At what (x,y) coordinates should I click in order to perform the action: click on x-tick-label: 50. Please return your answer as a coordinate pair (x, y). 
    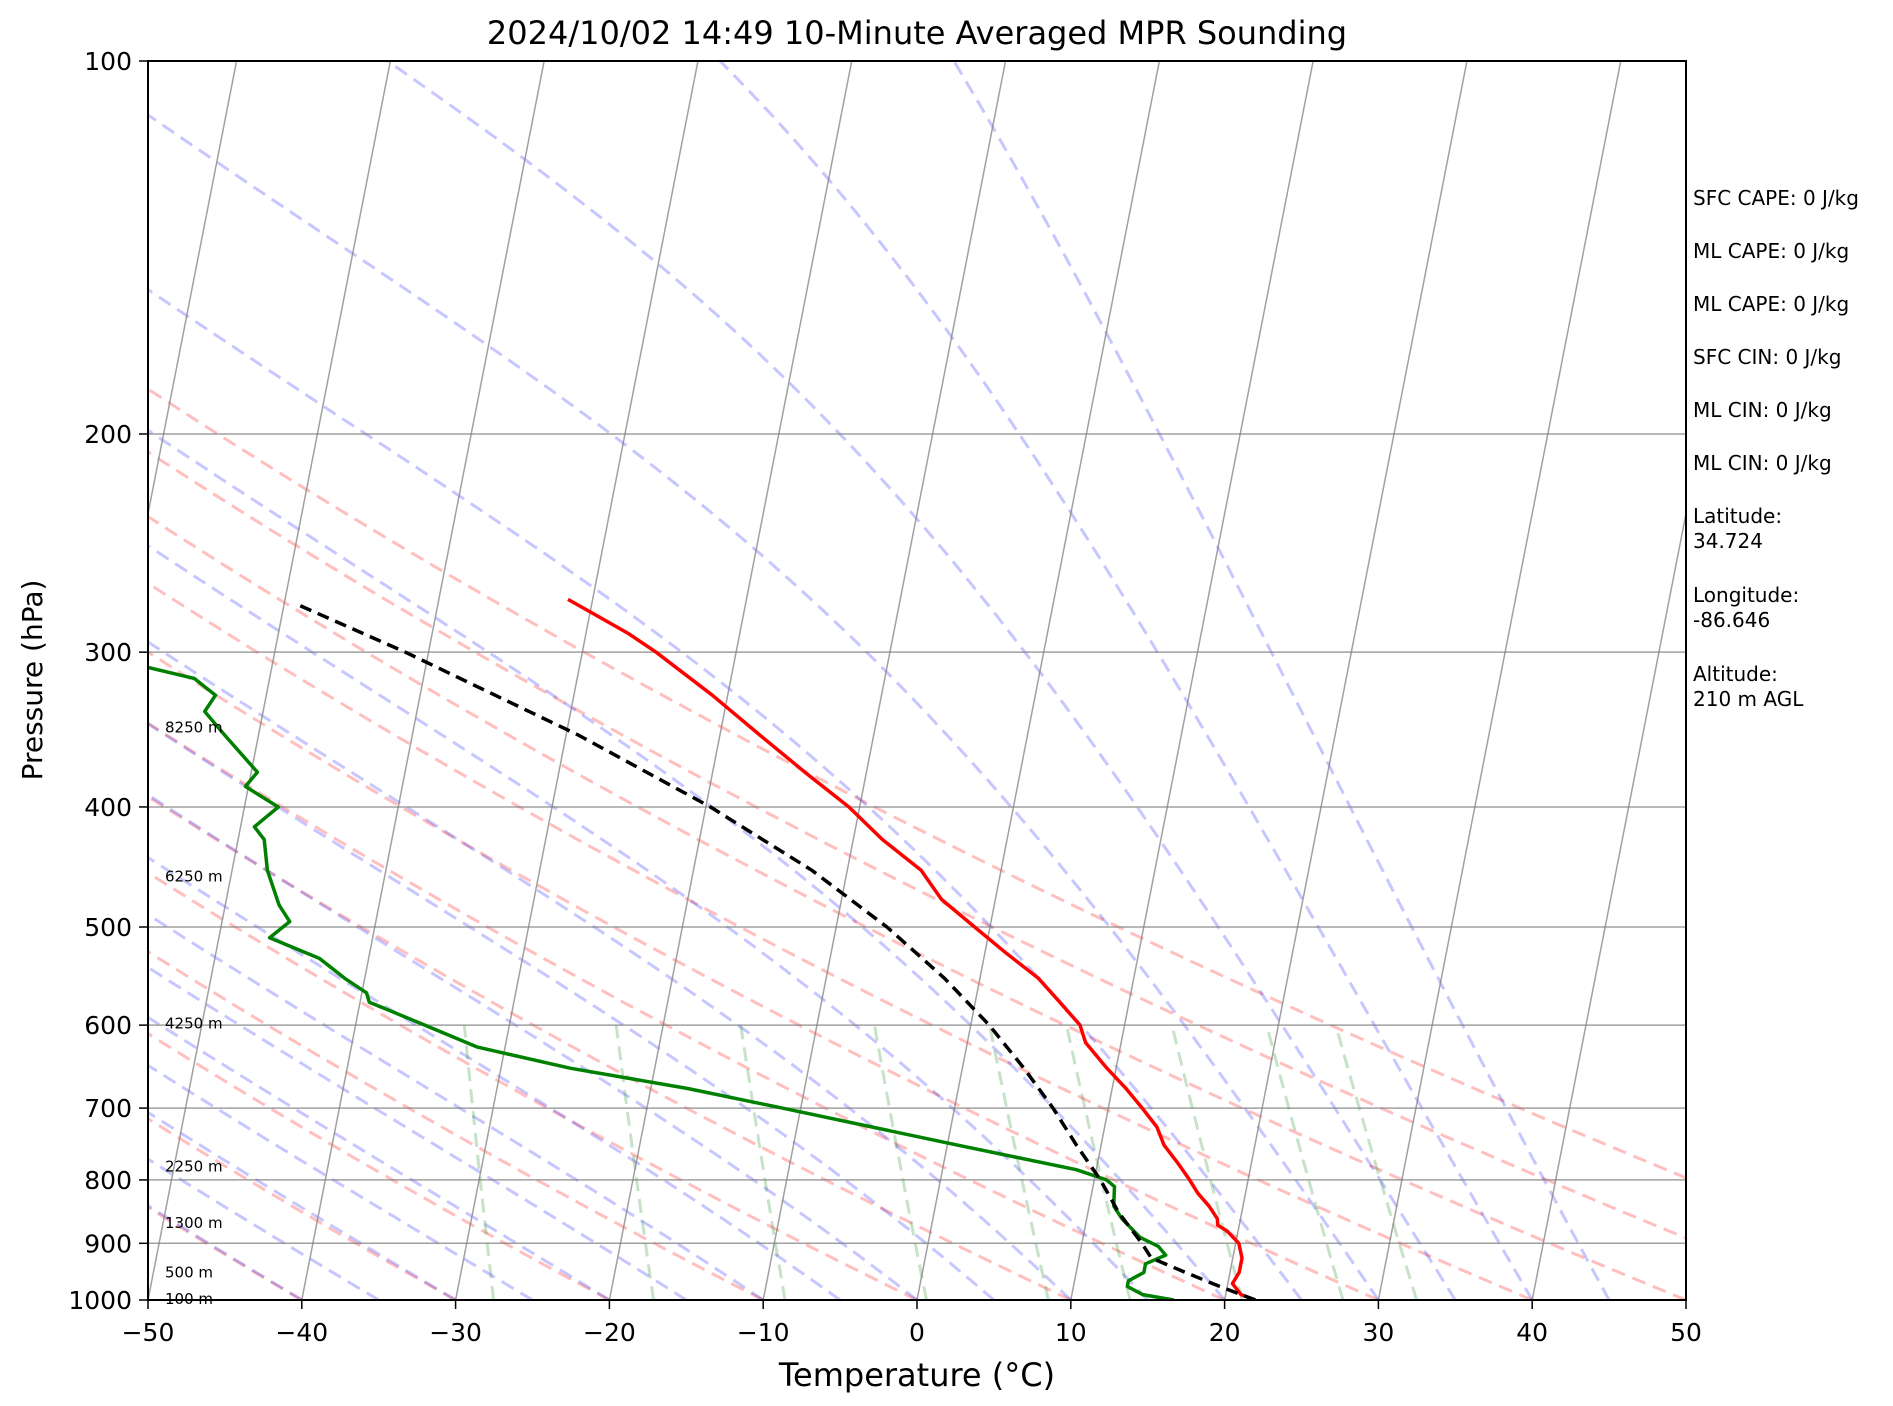
    Looking at the image, I should click on (1686, 1332).